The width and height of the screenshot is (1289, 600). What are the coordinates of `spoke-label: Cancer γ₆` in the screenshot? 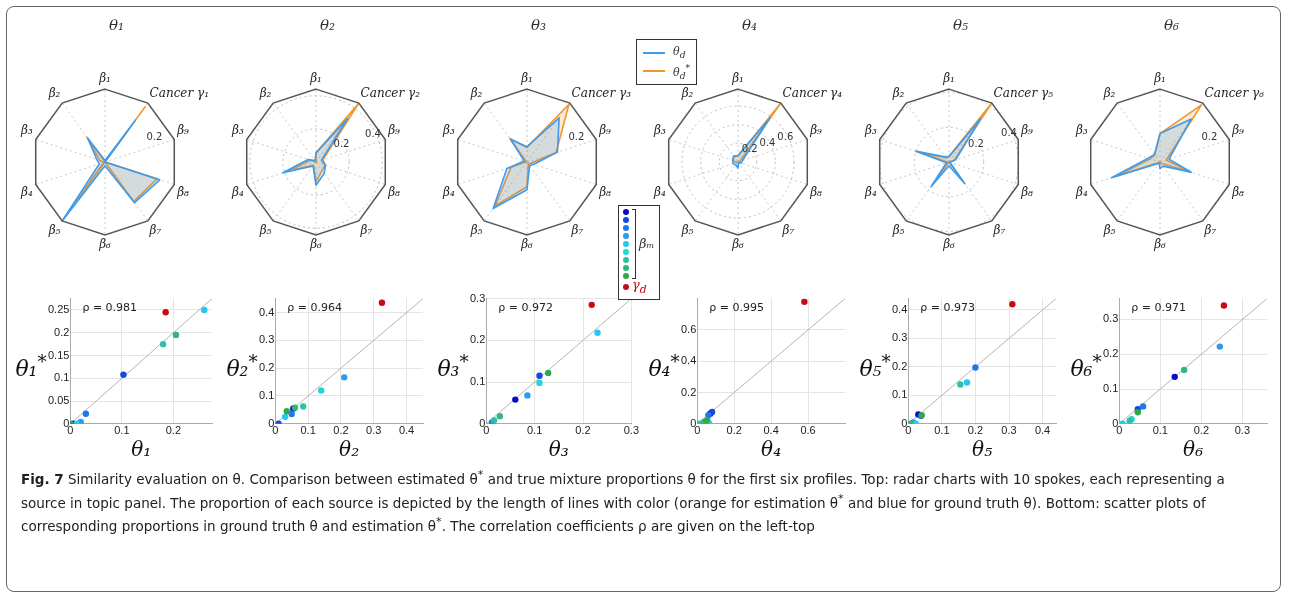 It's located at (1234, 92).